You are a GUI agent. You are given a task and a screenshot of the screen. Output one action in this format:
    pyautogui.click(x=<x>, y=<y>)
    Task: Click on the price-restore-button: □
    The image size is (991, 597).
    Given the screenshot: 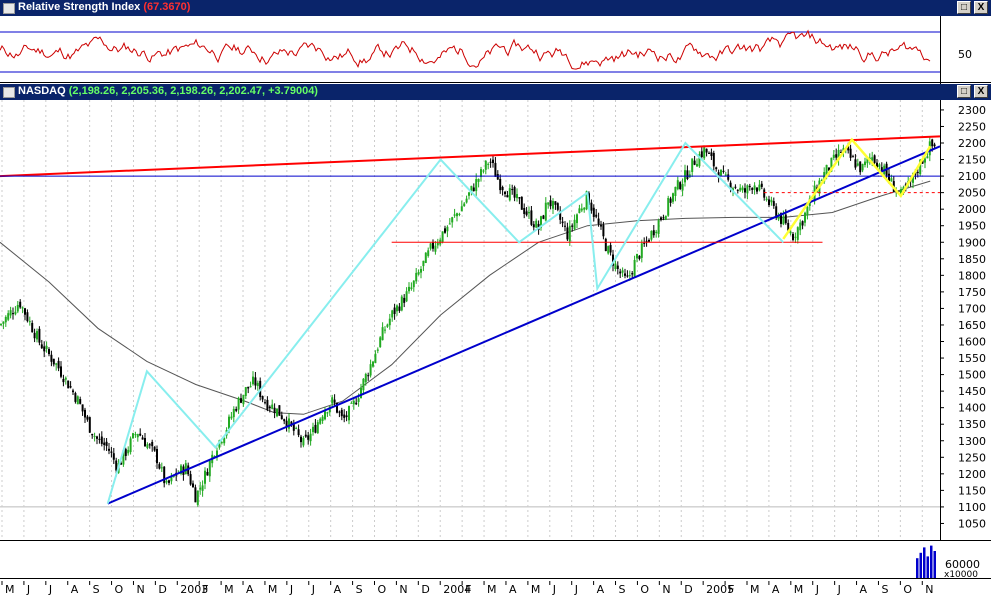 What is the action you would take?
    pyautogui.click(x=964, y=91)
    